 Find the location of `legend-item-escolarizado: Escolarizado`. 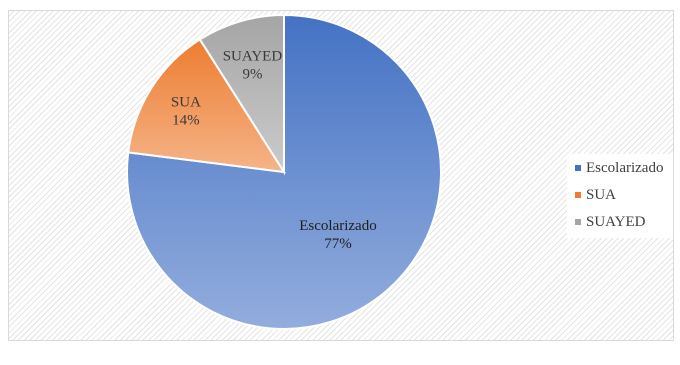

legend-item-escolarizado: Escolarizado is located at coordinates (619, 168).